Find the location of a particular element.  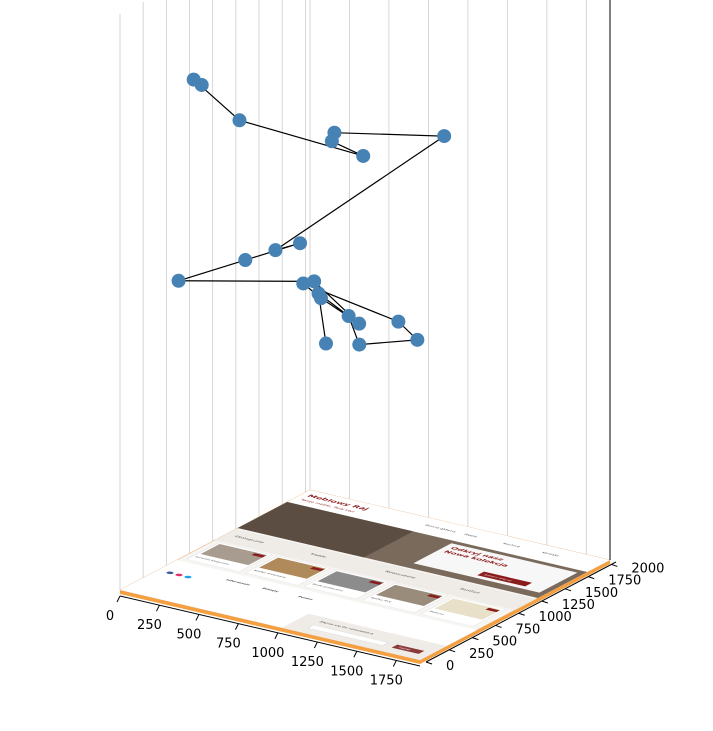

surface-nav-item: Meble is located at coordinates (471, 535).